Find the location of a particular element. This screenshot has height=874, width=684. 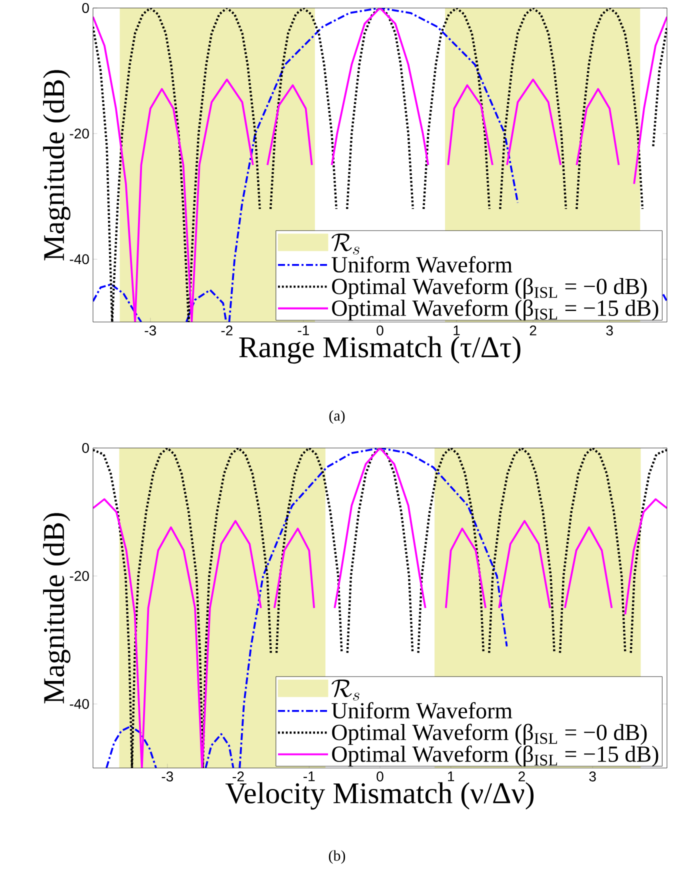

x-axis-title: Velocity Mismatch (ν/Δν) is located at coordinates (379, 796).